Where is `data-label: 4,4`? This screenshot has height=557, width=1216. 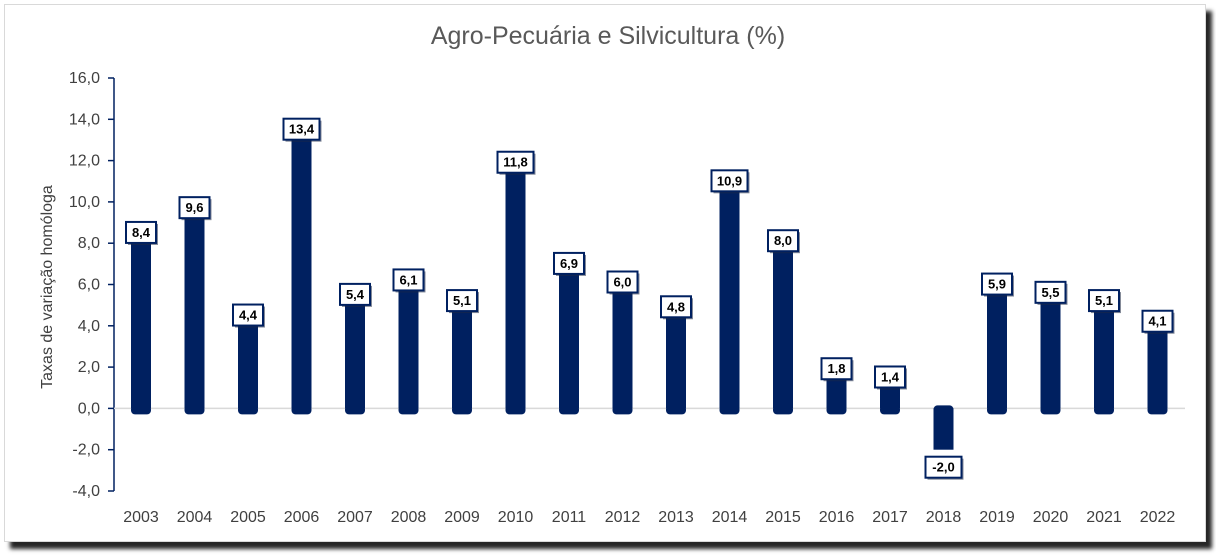 data-label: 4,4 is located at coordinates (248, 315).